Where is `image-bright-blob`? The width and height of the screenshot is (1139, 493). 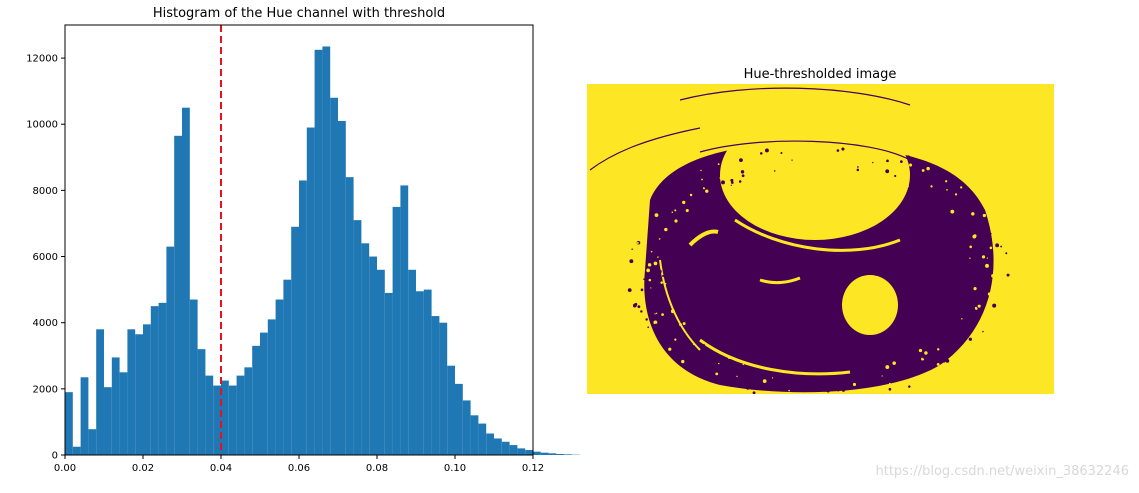 image-bright-blob is located at coordinates (870, 305).